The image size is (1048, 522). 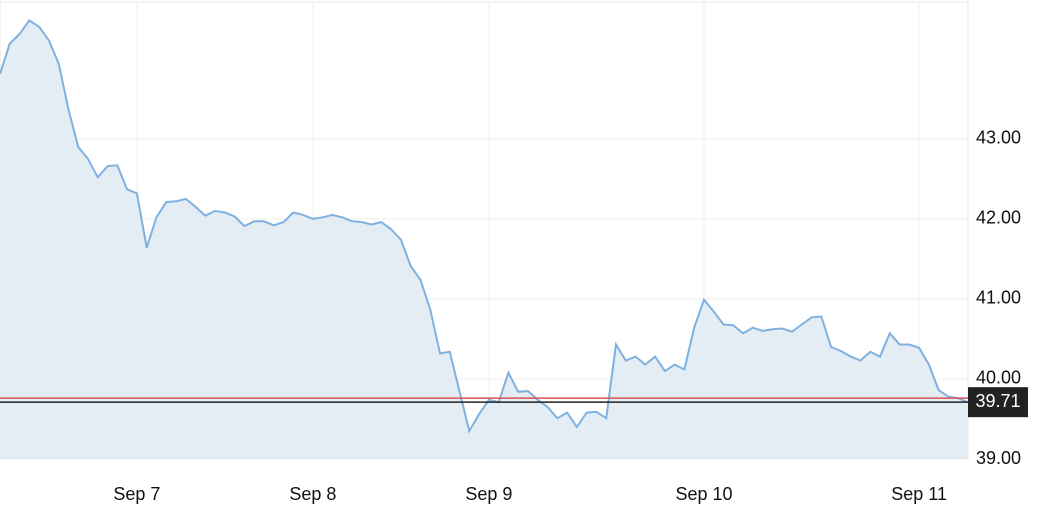 What do you see at coordinates (703, 494) in the screenshot?
I see `x-tick-label: Sep 10` at bounding box center [703, 494].